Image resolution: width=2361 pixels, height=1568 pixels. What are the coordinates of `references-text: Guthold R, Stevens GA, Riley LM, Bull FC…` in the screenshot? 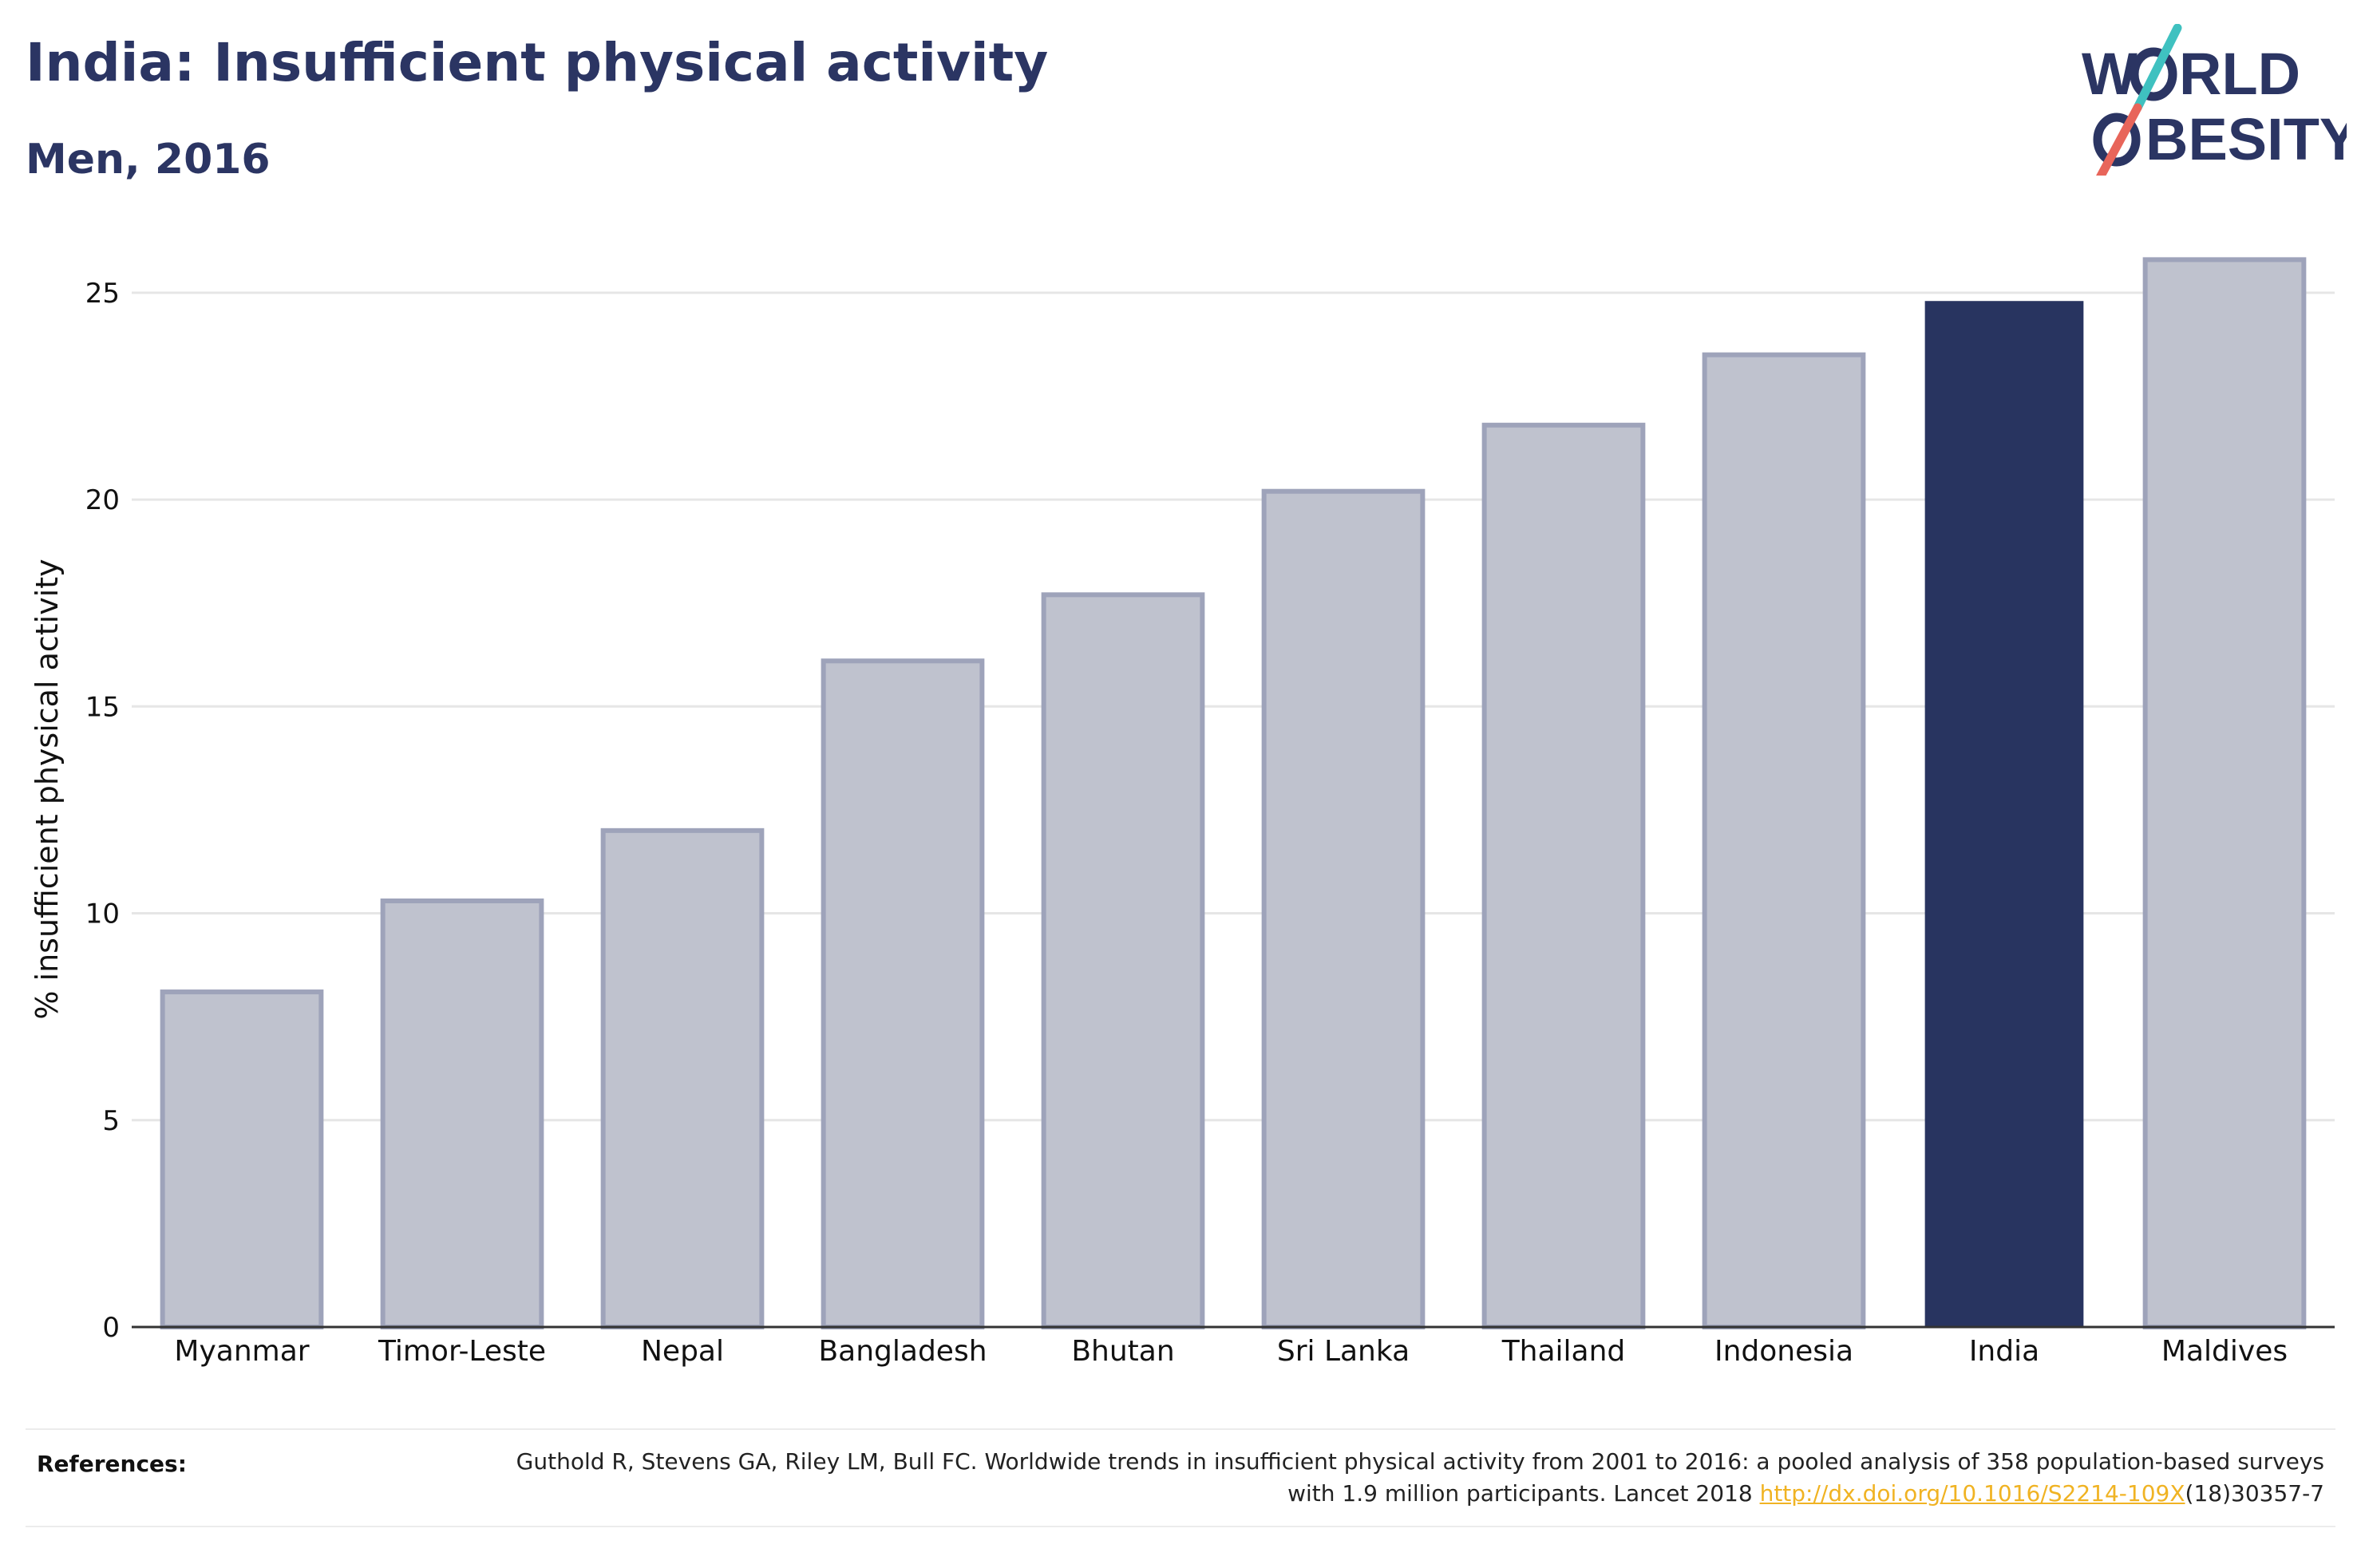 It's located at (1406, 1478).